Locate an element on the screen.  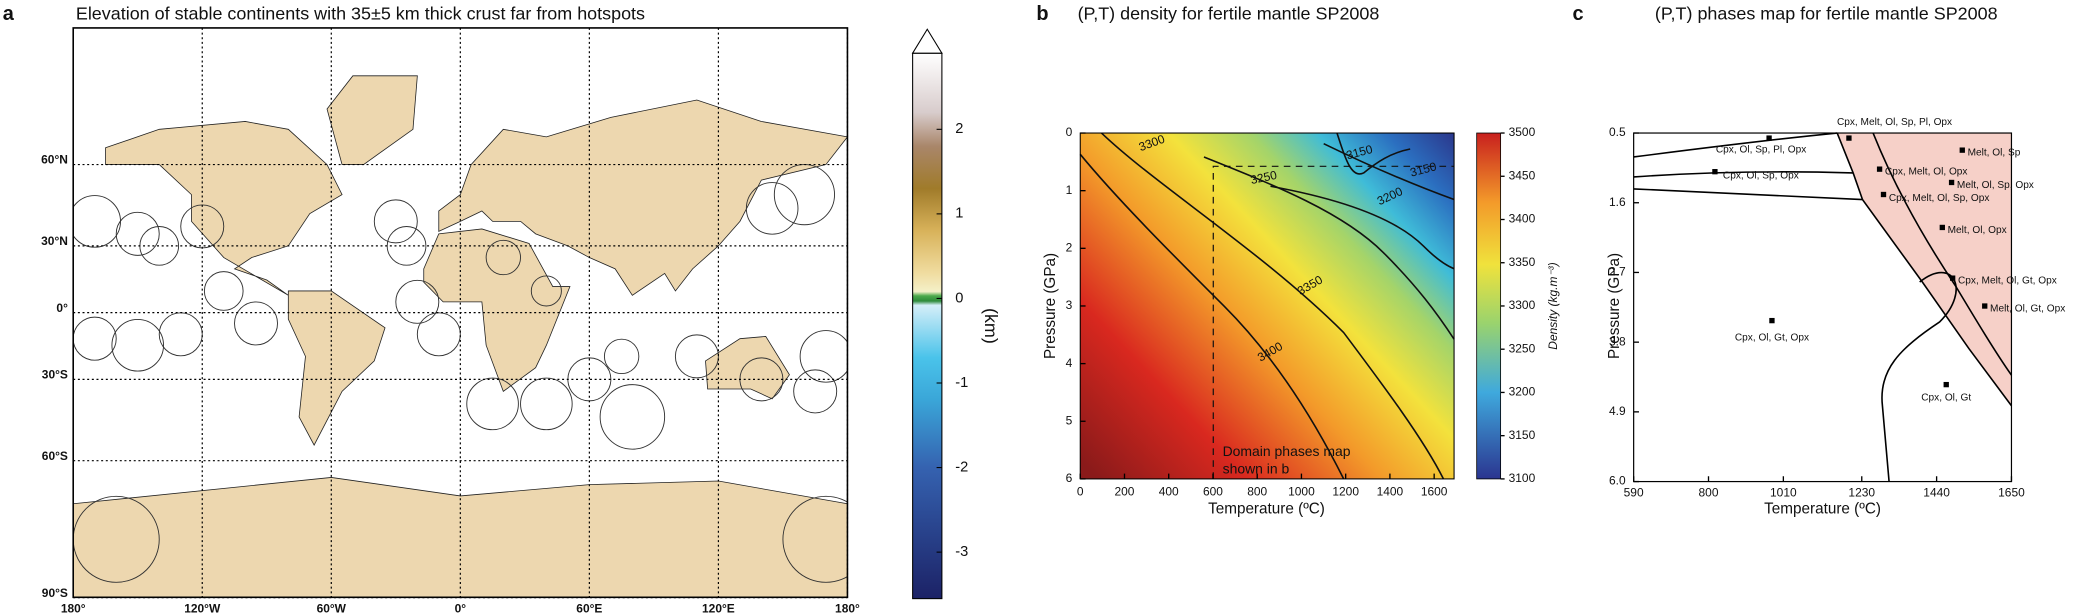
y-tick-label: 30°N is located at coordinates (54, 241).